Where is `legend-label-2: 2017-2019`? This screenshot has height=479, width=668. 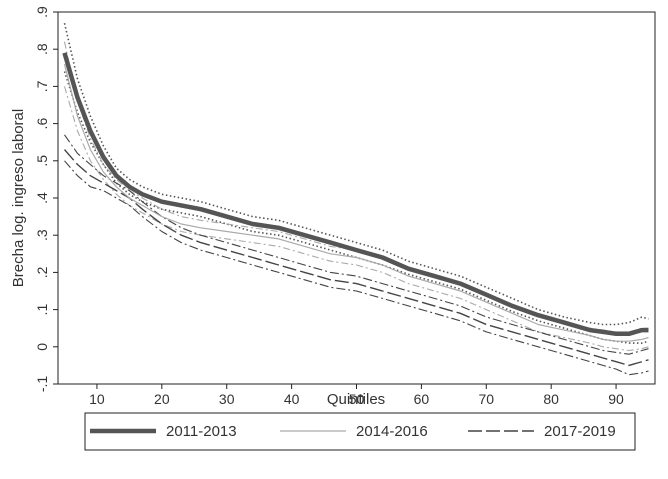
legend-label-2: 2017-2019 is located at coordinates (580, 431).